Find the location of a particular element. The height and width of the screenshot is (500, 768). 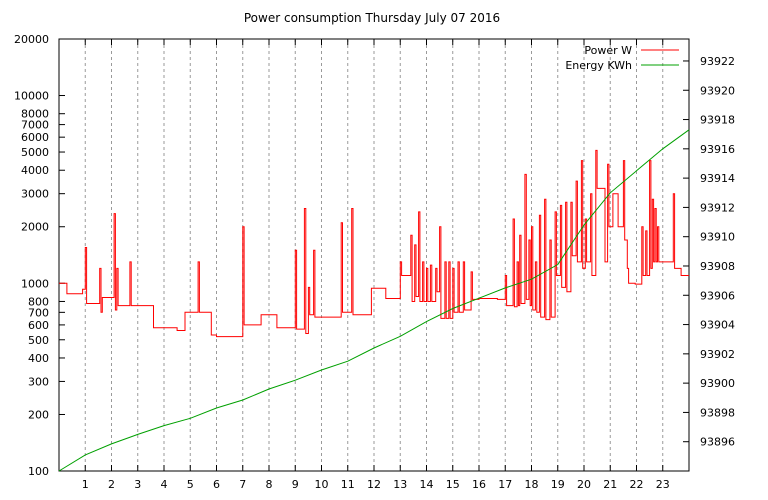

x-tick-label: 1 is located at coordinates (85, 484).